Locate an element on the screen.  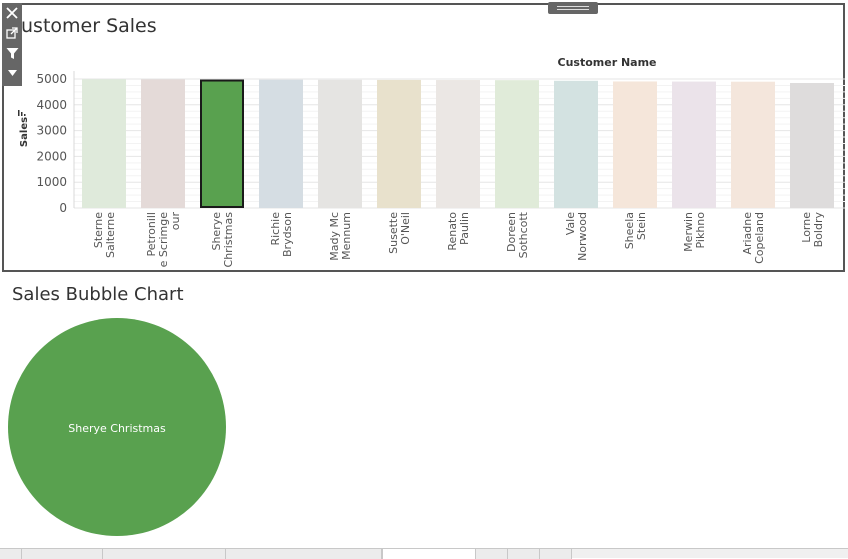
menu-caret-icon is located at coordinates (12, 73).